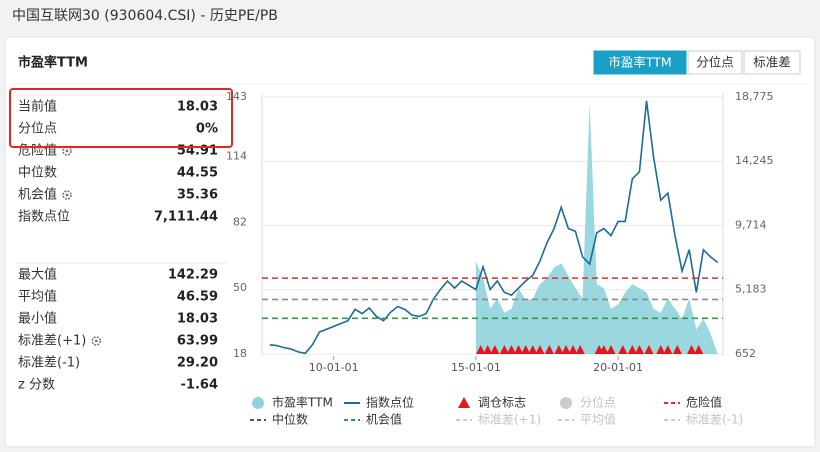 This screenshot has width=820, height=452. What do you see at coordinates (598, 402) in the screenshot?
I see `legend-label: 分位点` at bounding box center [598, 402].